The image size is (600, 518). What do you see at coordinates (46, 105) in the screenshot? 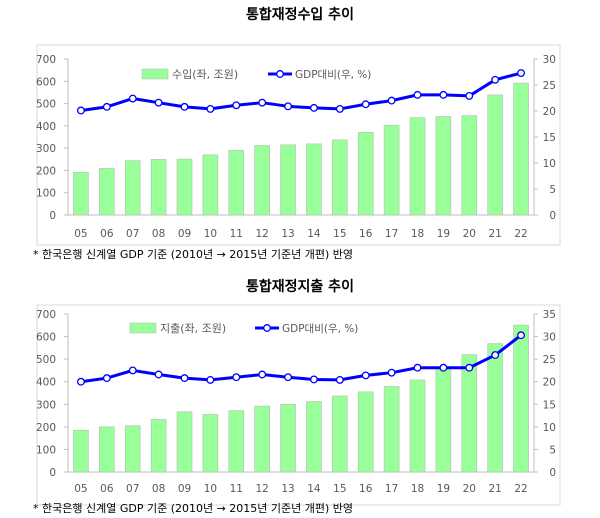
I see `left-tick-label: 500` at bounding box center [46, 105].